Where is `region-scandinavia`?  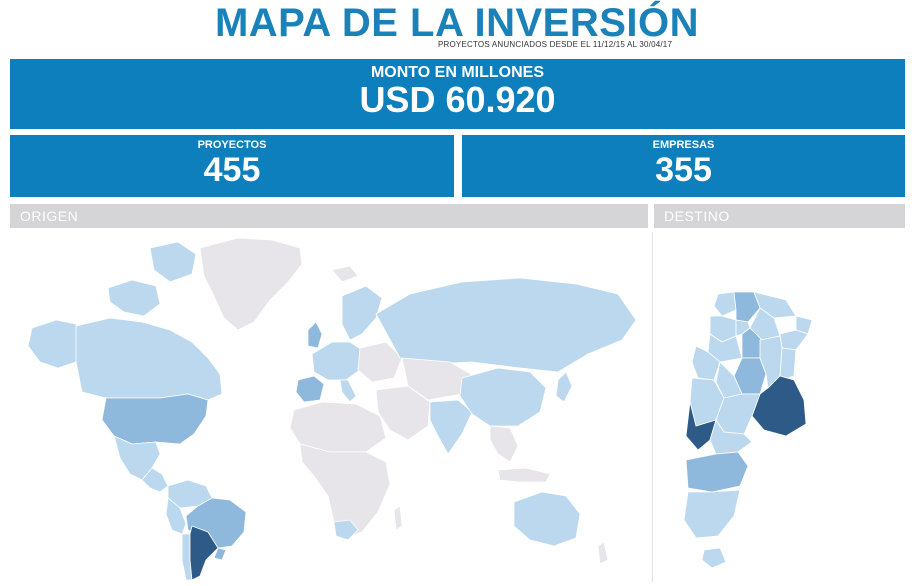 region-scandinavia is located at coordinates (362, 313).